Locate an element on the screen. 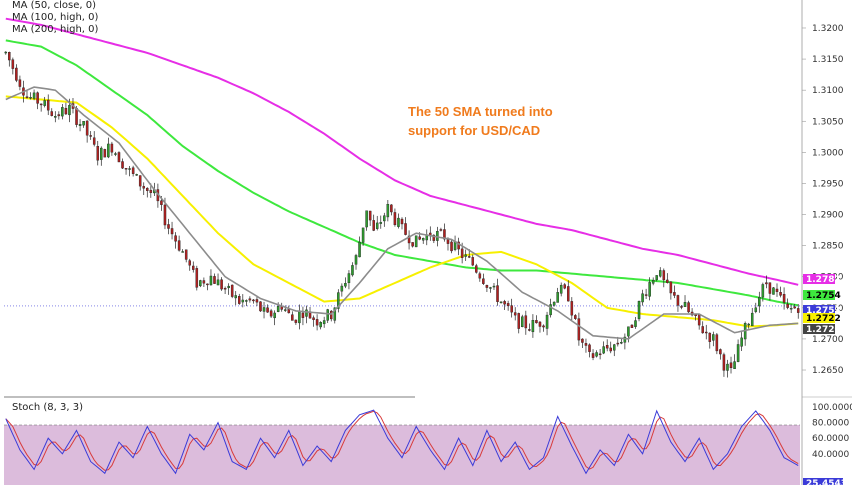  stoch-current-tag: 25.4543 is located at coordinates (825, 481).